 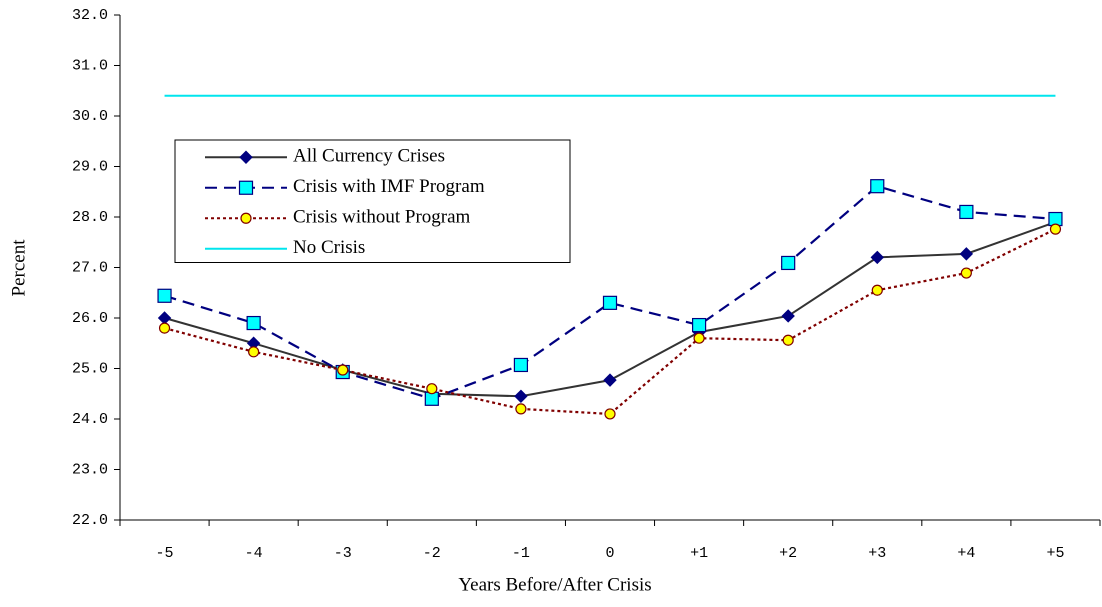 What do you see at coordinates (343, 553) in the screenshot?
I see `x-tick-label: -3` at bounding box center [343, 553].